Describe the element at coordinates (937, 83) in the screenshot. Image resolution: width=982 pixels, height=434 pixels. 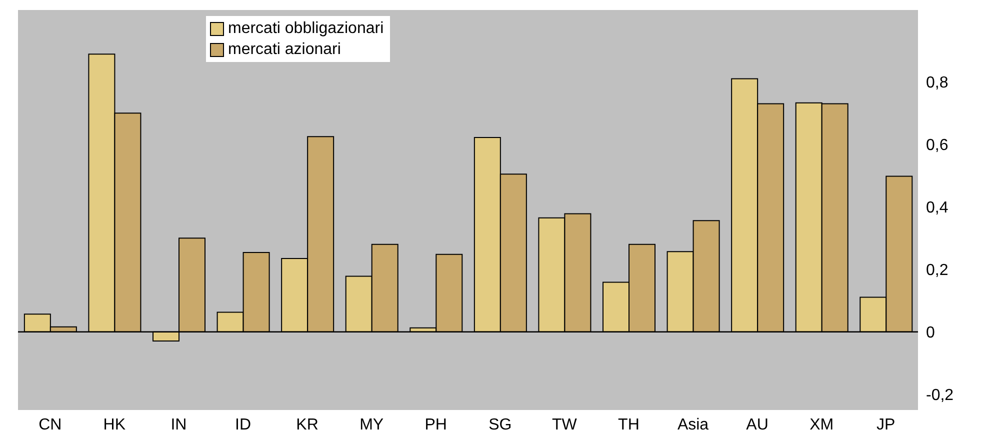
I see `y-tick-label: 0,8` at that location.